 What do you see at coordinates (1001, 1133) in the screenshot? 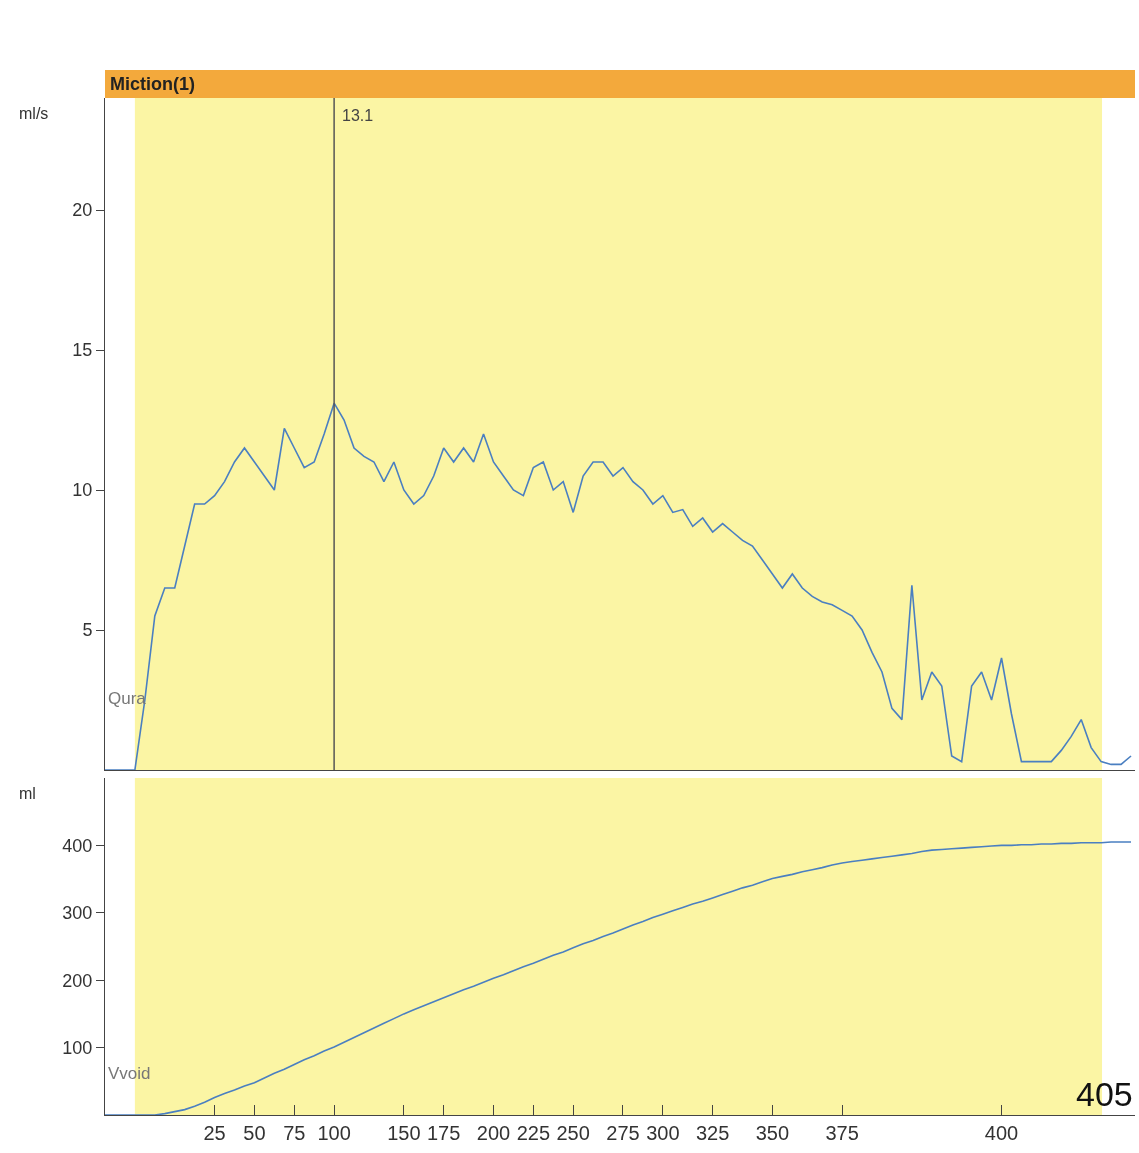
I see `x-tick-label: 400` at bounding box center [1001, 1133].